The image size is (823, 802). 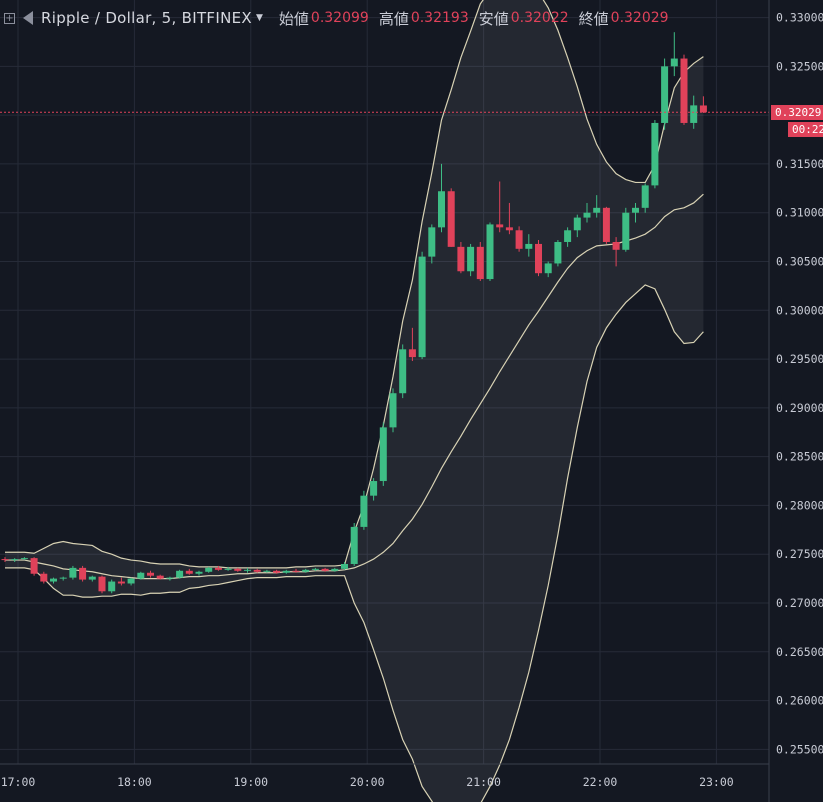 I want to click on low-label: 安値, so click(x=493, y=18).